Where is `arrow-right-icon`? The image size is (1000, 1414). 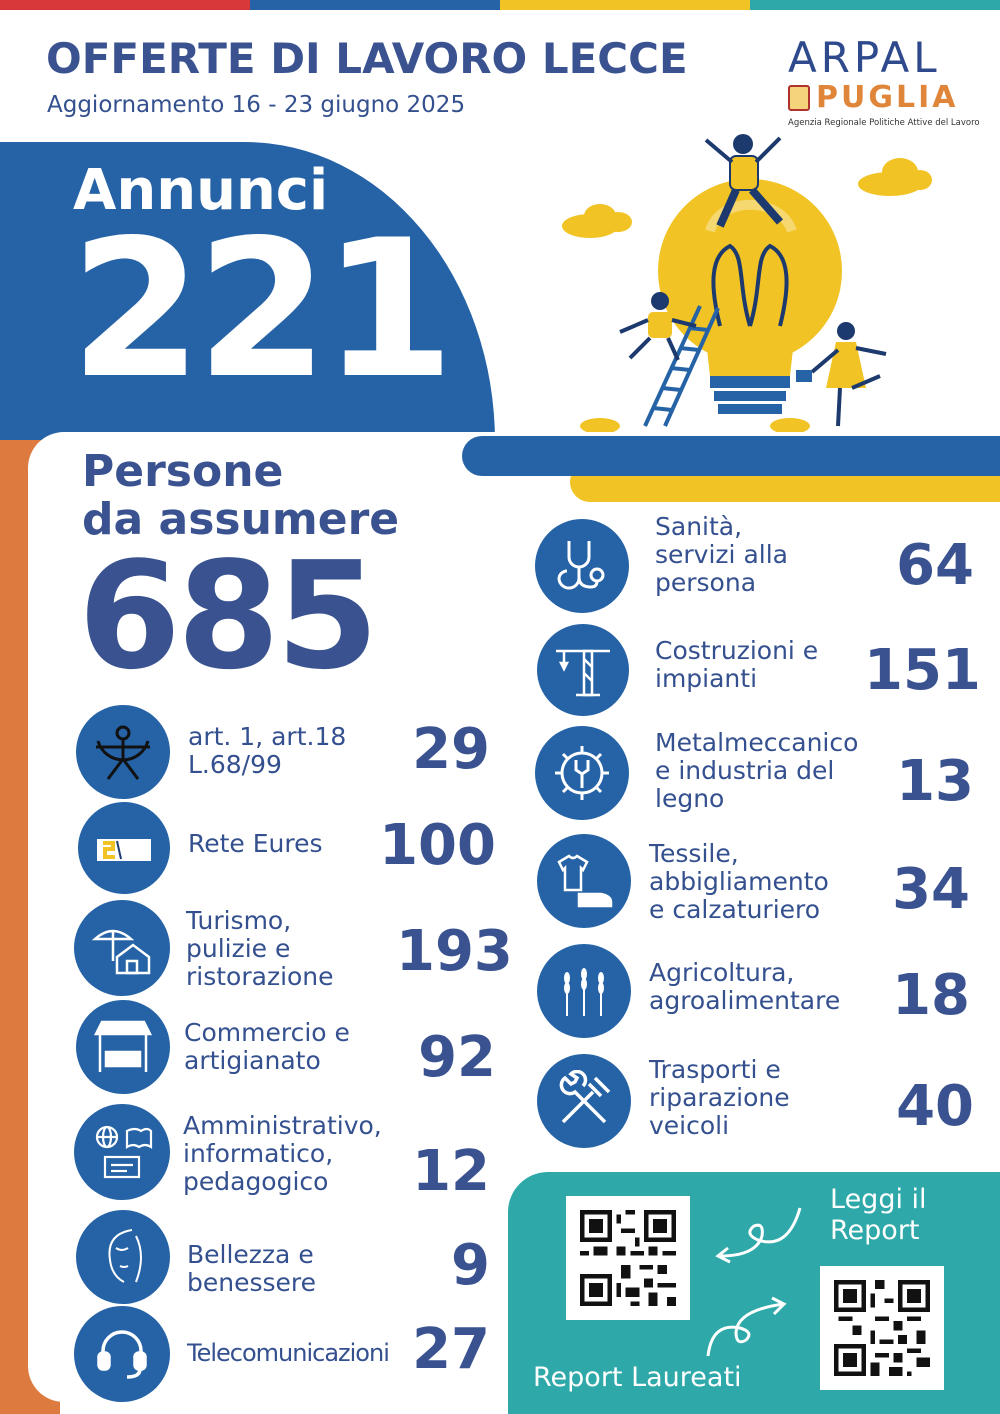 arrow-right-icon is located at coordinates (746, 1326).